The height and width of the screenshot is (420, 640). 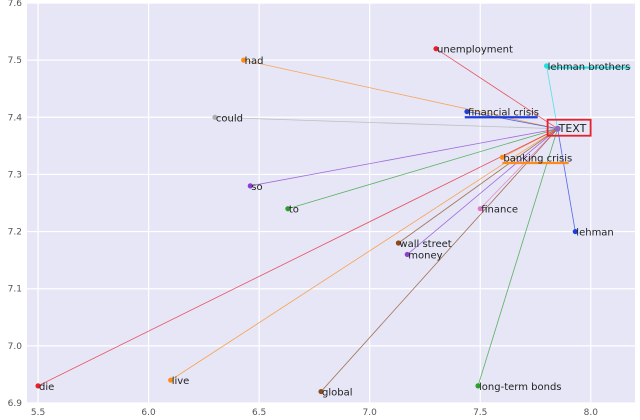 I want to click on y-tick-label: 7.5, so click(x=15, y=61).